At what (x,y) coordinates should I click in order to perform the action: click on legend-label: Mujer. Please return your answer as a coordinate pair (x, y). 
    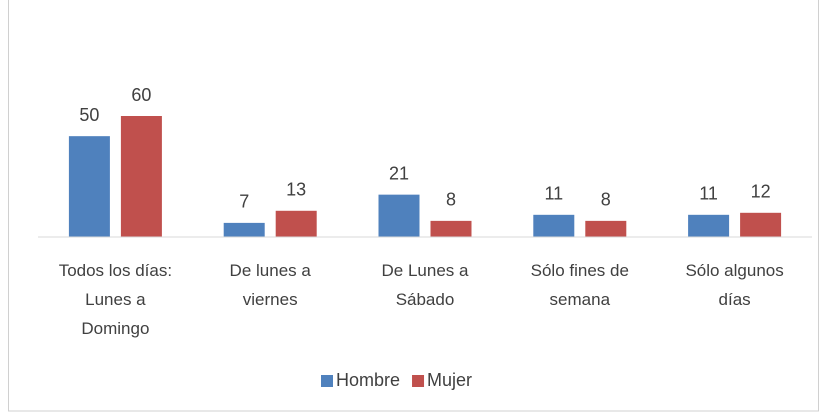
    Looking at the image, I should click on (449, 380).